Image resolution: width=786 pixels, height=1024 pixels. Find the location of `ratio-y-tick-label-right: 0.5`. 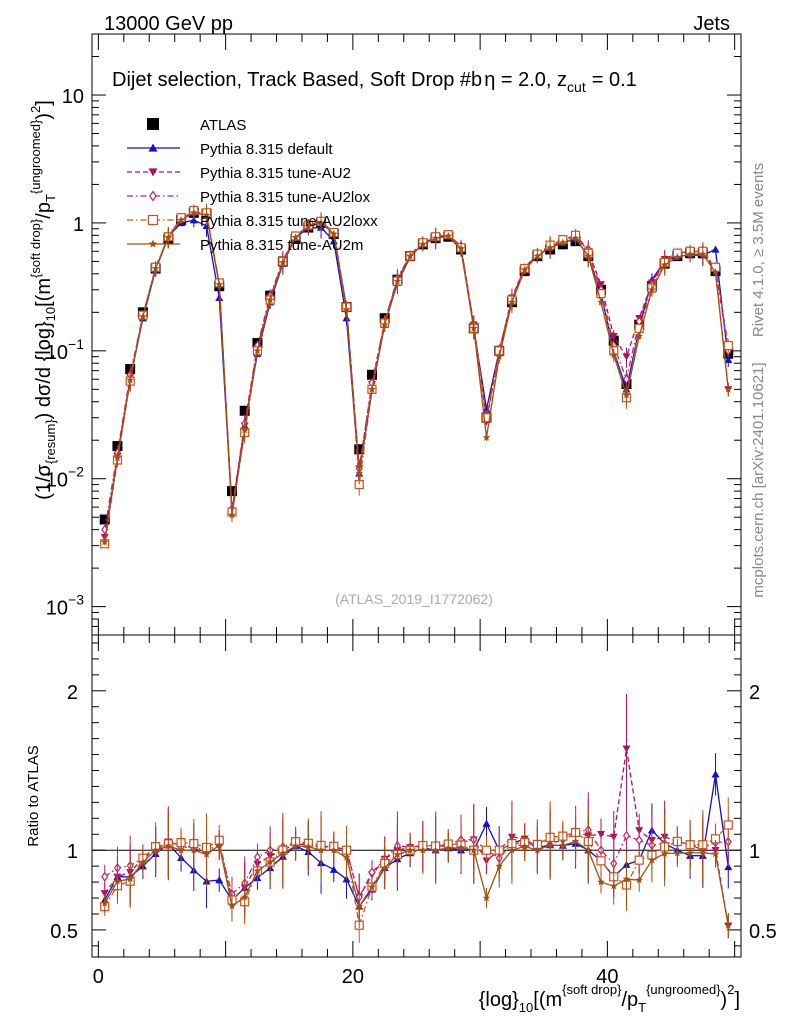

ratio-y-tick-label-right: 0.5 is located at coordinates (763, 932).